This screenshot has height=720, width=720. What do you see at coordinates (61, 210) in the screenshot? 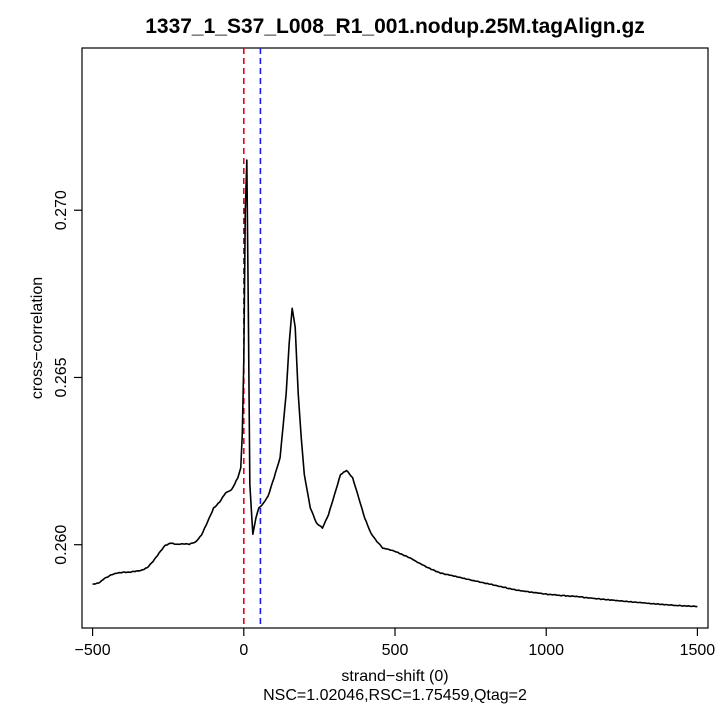
I see `y-tick-label: 0.270` at bounding box center [61, 210].